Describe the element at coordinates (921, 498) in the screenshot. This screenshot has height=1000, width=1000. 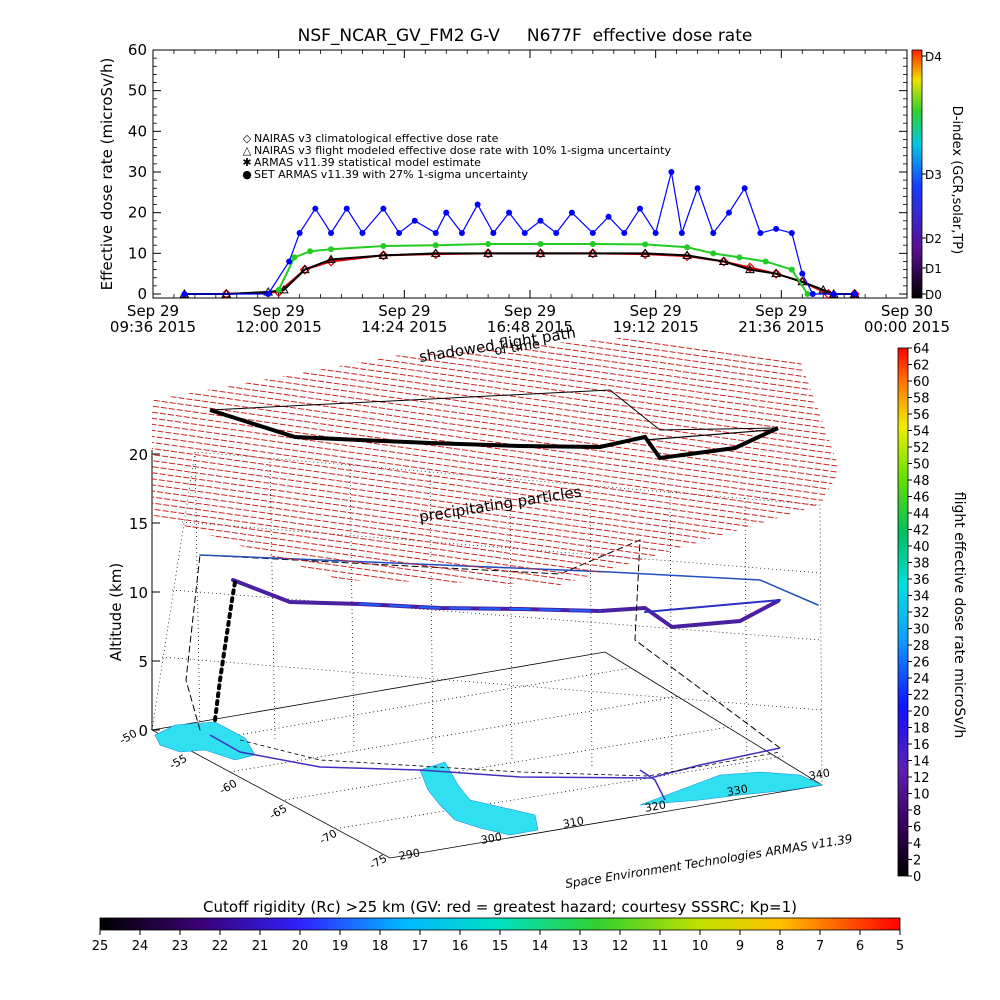
I see `dose-tick-label: 46` at that location.